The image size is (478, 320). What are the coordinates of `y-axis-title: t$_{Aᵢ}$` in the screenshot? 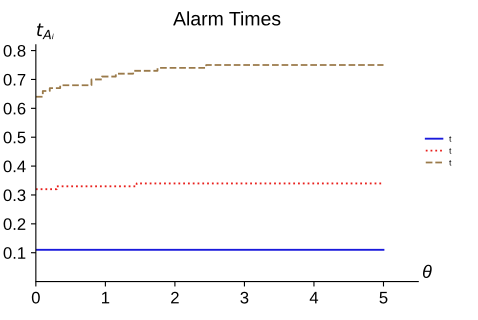 It's located at (45, 31).